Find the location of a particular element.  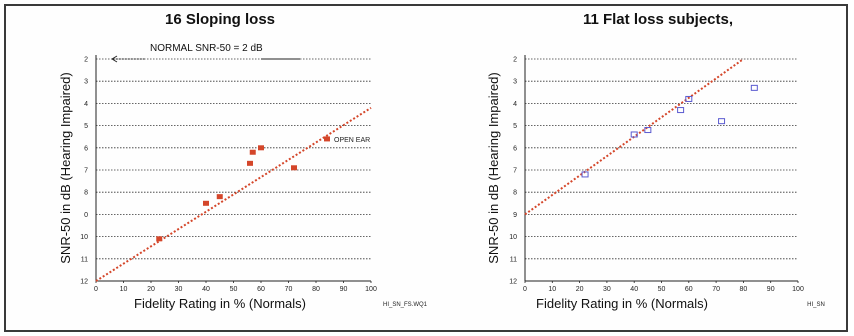

reference-arrow is located at coordinates (114, 59).